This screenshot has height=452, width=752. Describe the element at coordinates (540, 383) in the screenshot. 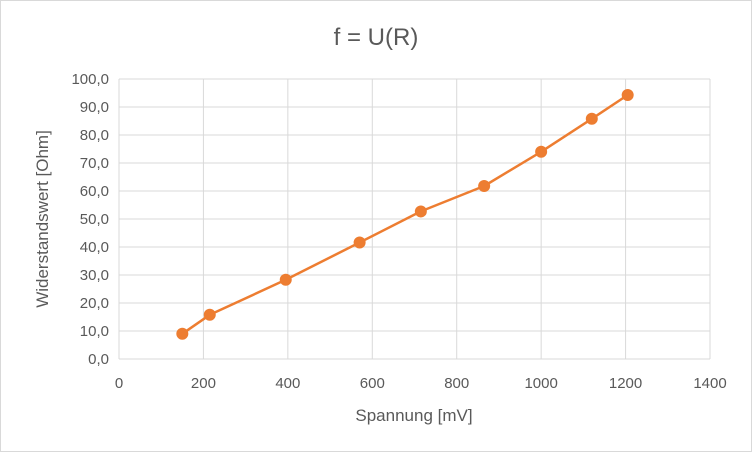

I see `x-tick-label: 1000` at that location.